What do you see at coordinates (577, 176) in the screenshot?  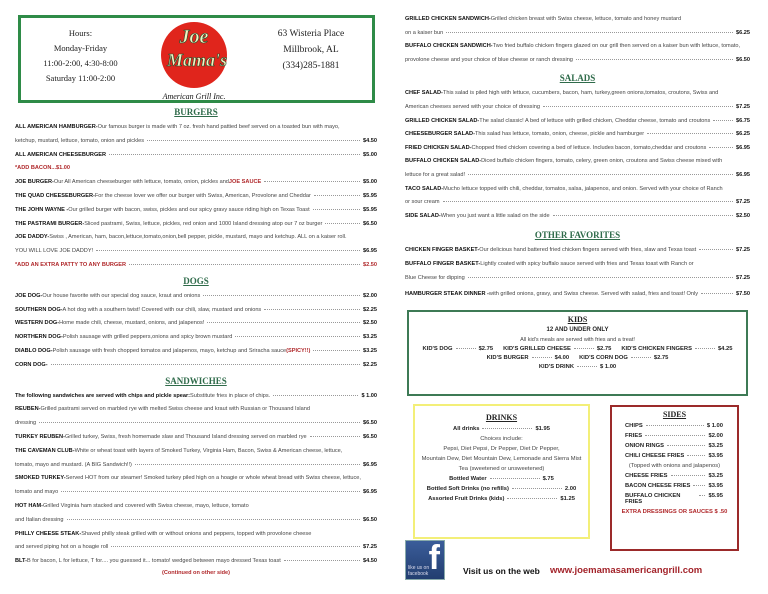 I see `menu-item-line: lettuce for a great salad! $6.95` at bounding box center [577, 176].